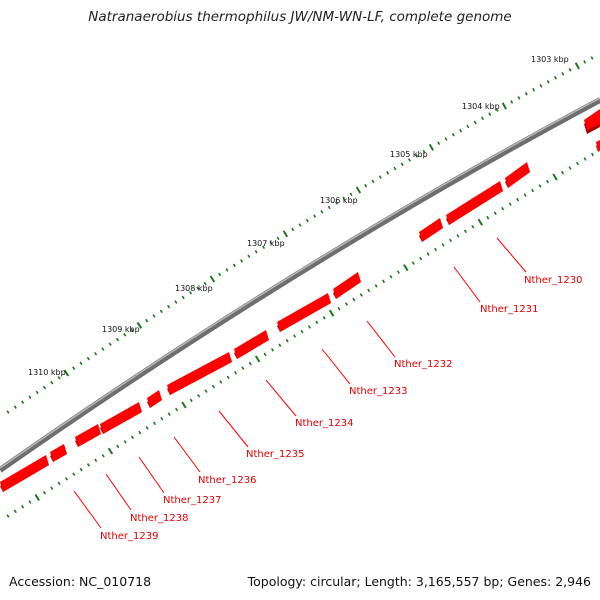 Image resolution: width=600 pixels, height=600 pixels. Describe the element at coordinates (598, 146) in the screenshot. I see `gene-nther-1228-partial` at that location.